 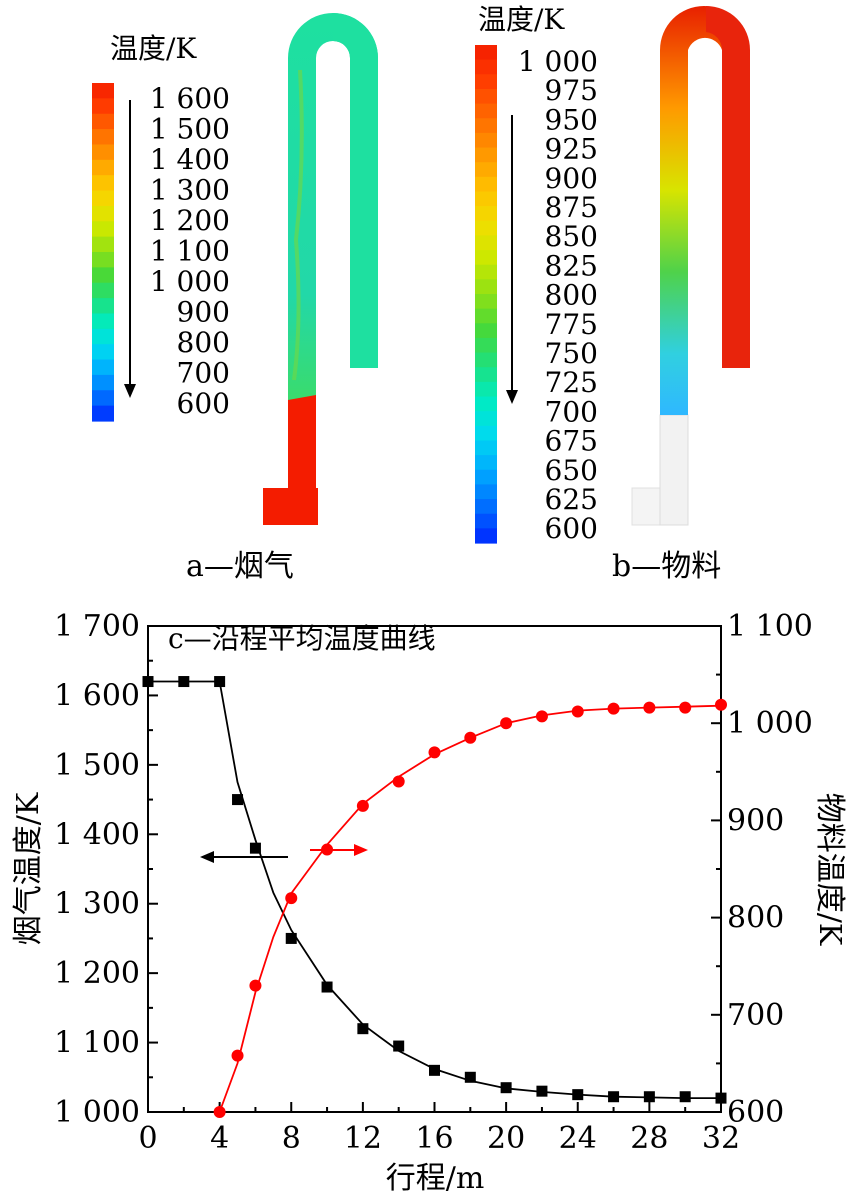 I want to click on y2-tick-label: 900, so click(x=755, y=820).